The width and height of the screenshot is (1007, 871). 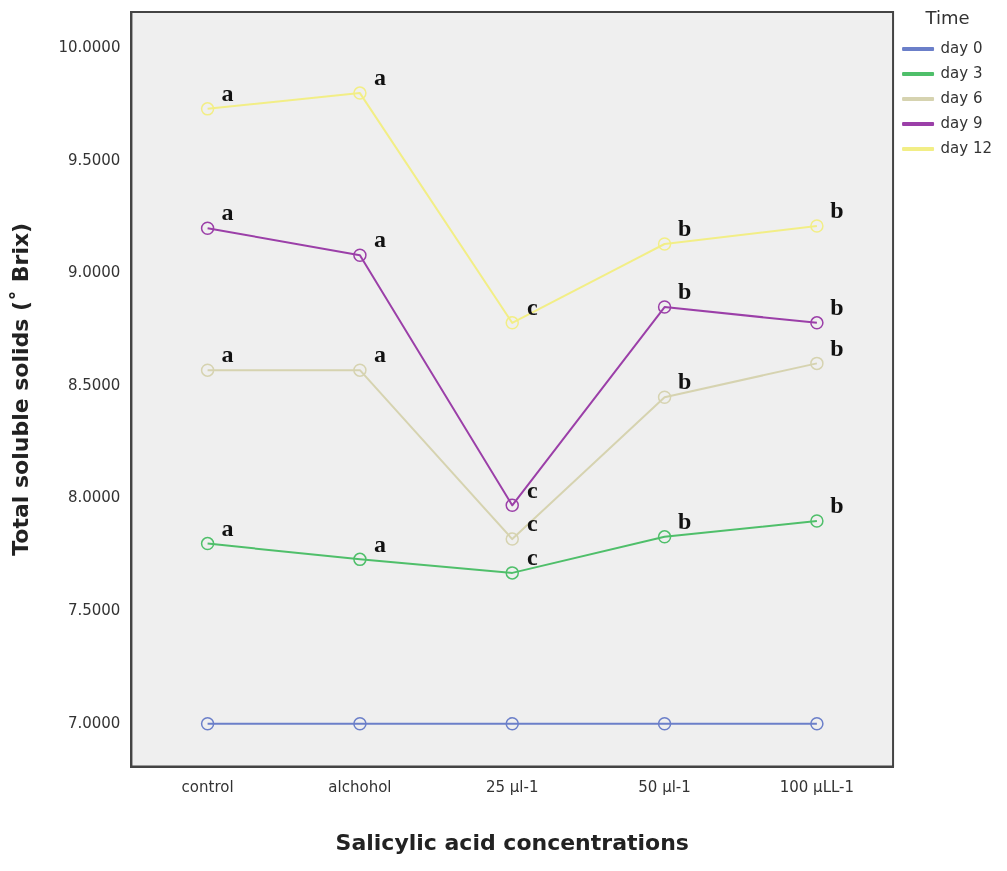 What do you see at coordinates (512, 787) in the screenshot?
I see `x-tick-label: 25 µl-1` at bounding box center [512, 787].